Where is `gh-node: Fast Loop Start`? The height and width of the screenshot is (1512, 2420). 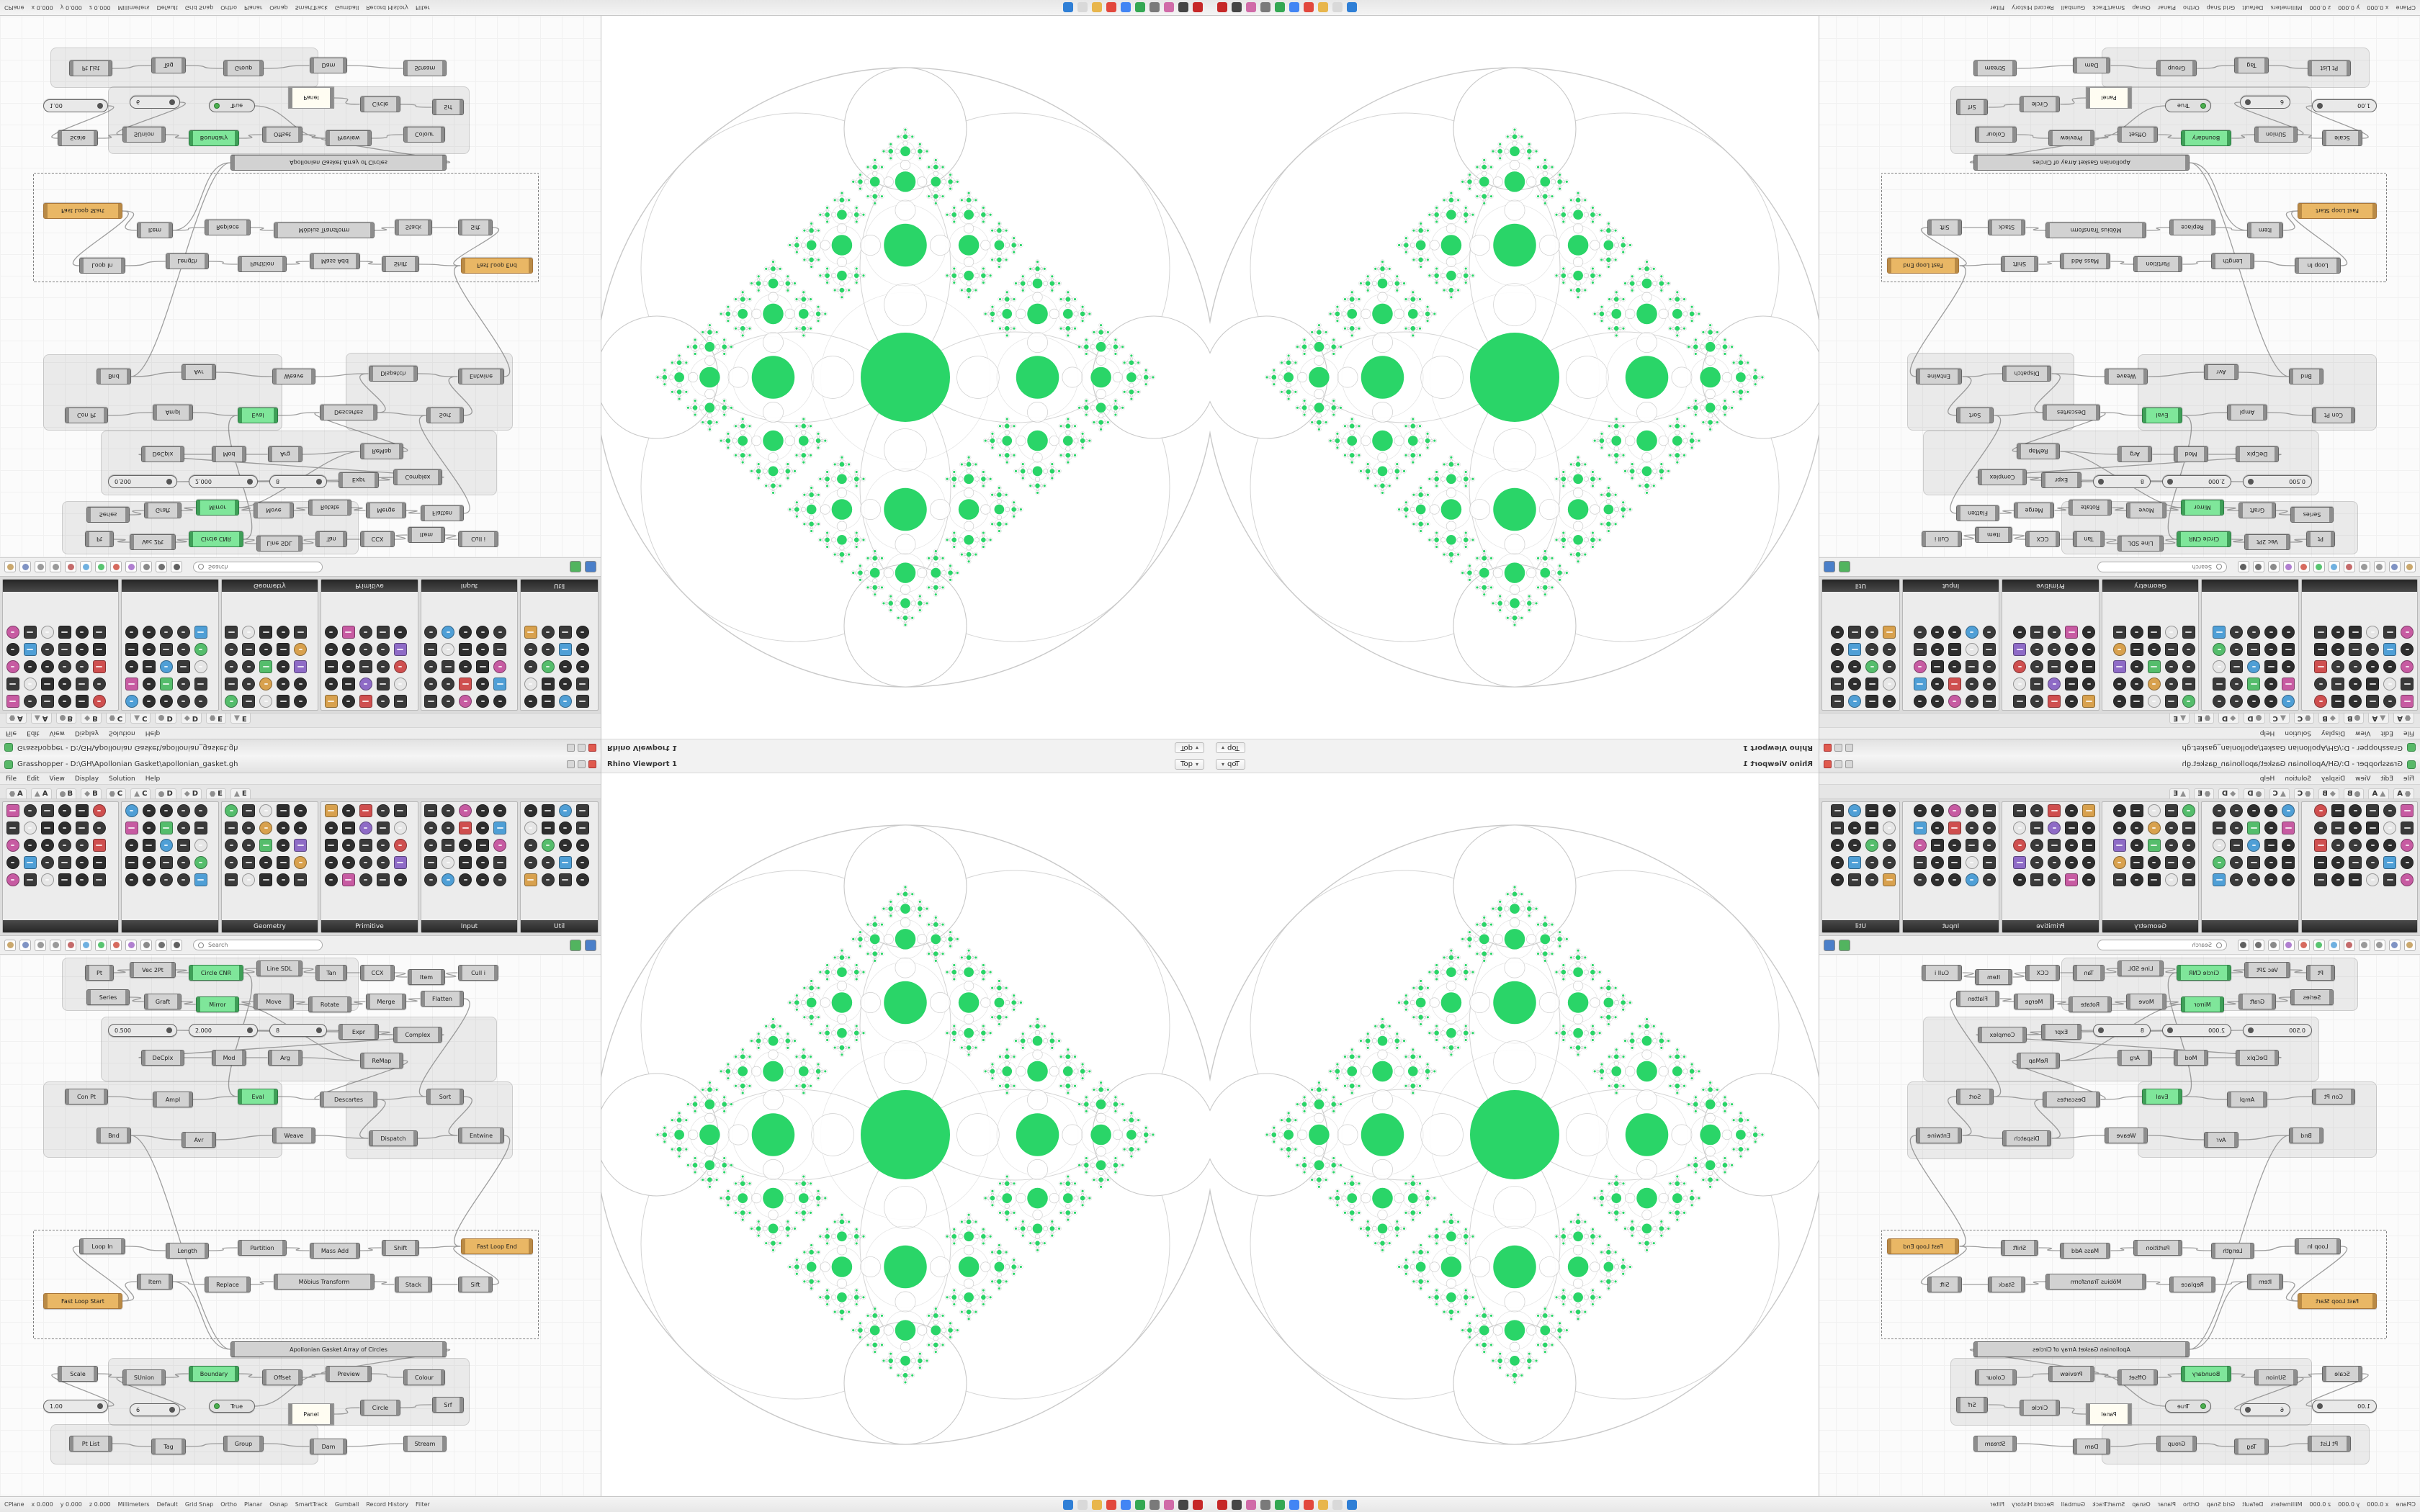 gh-node: Fast Loop Start is located at coordinates (2337, 211).